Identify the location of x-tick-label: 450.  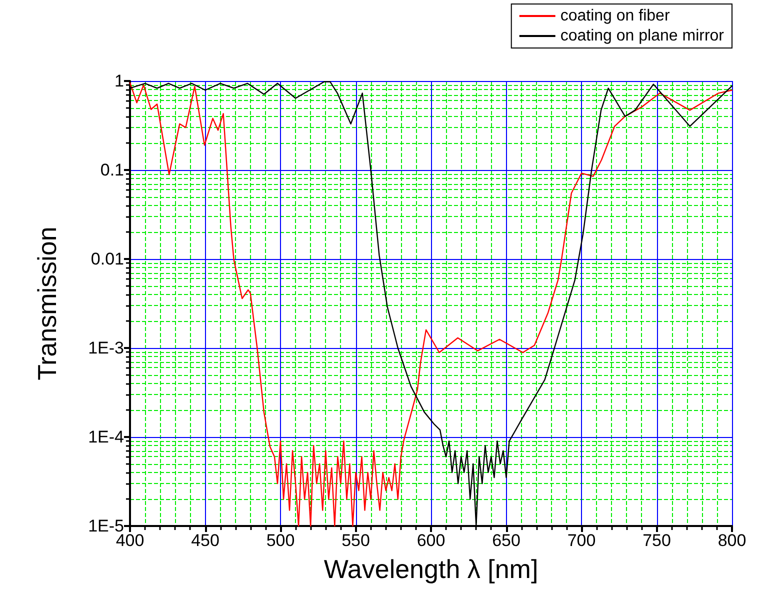
(205, 540).